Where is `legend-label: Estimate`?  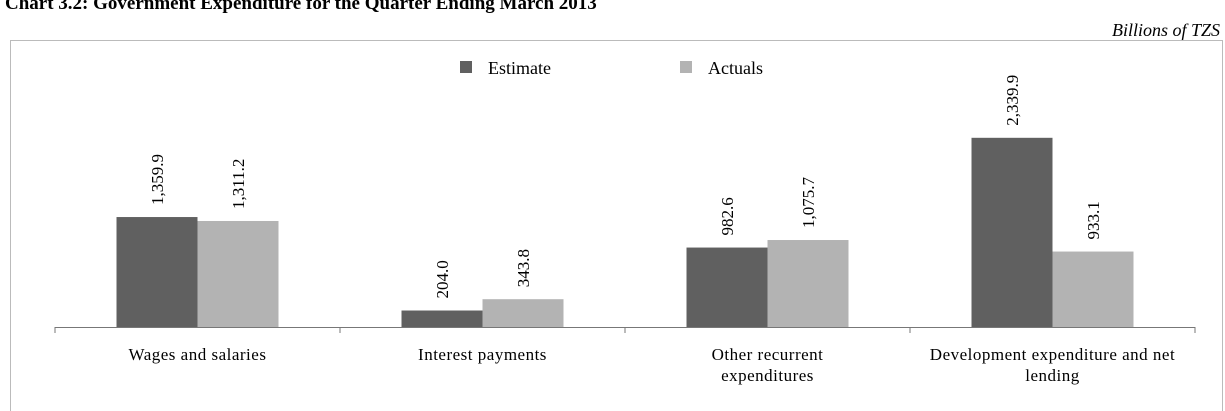
legend-label: Estimate is located at coordinates (519, 68).